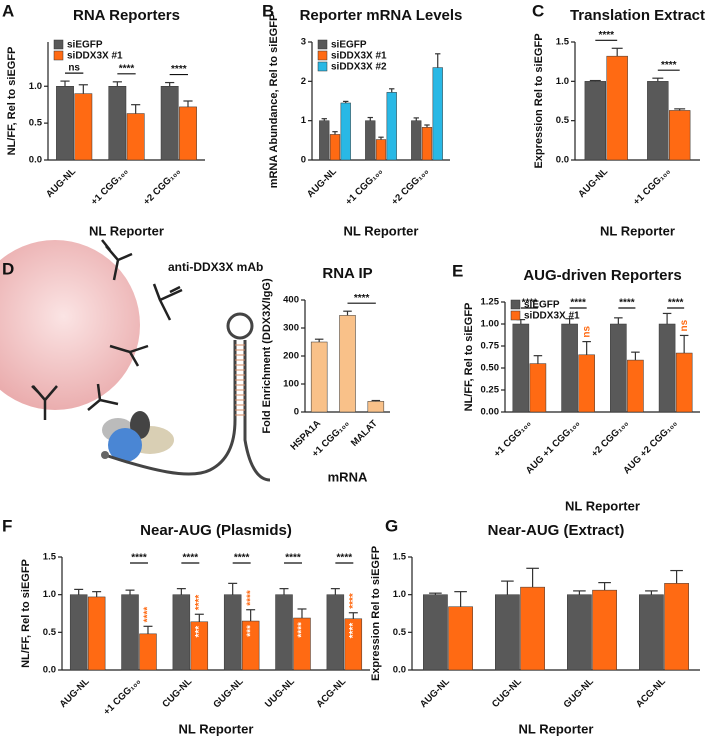 This screenshot has width=709, height=747. I want to click on panel-letter: F, so click(7, 525).